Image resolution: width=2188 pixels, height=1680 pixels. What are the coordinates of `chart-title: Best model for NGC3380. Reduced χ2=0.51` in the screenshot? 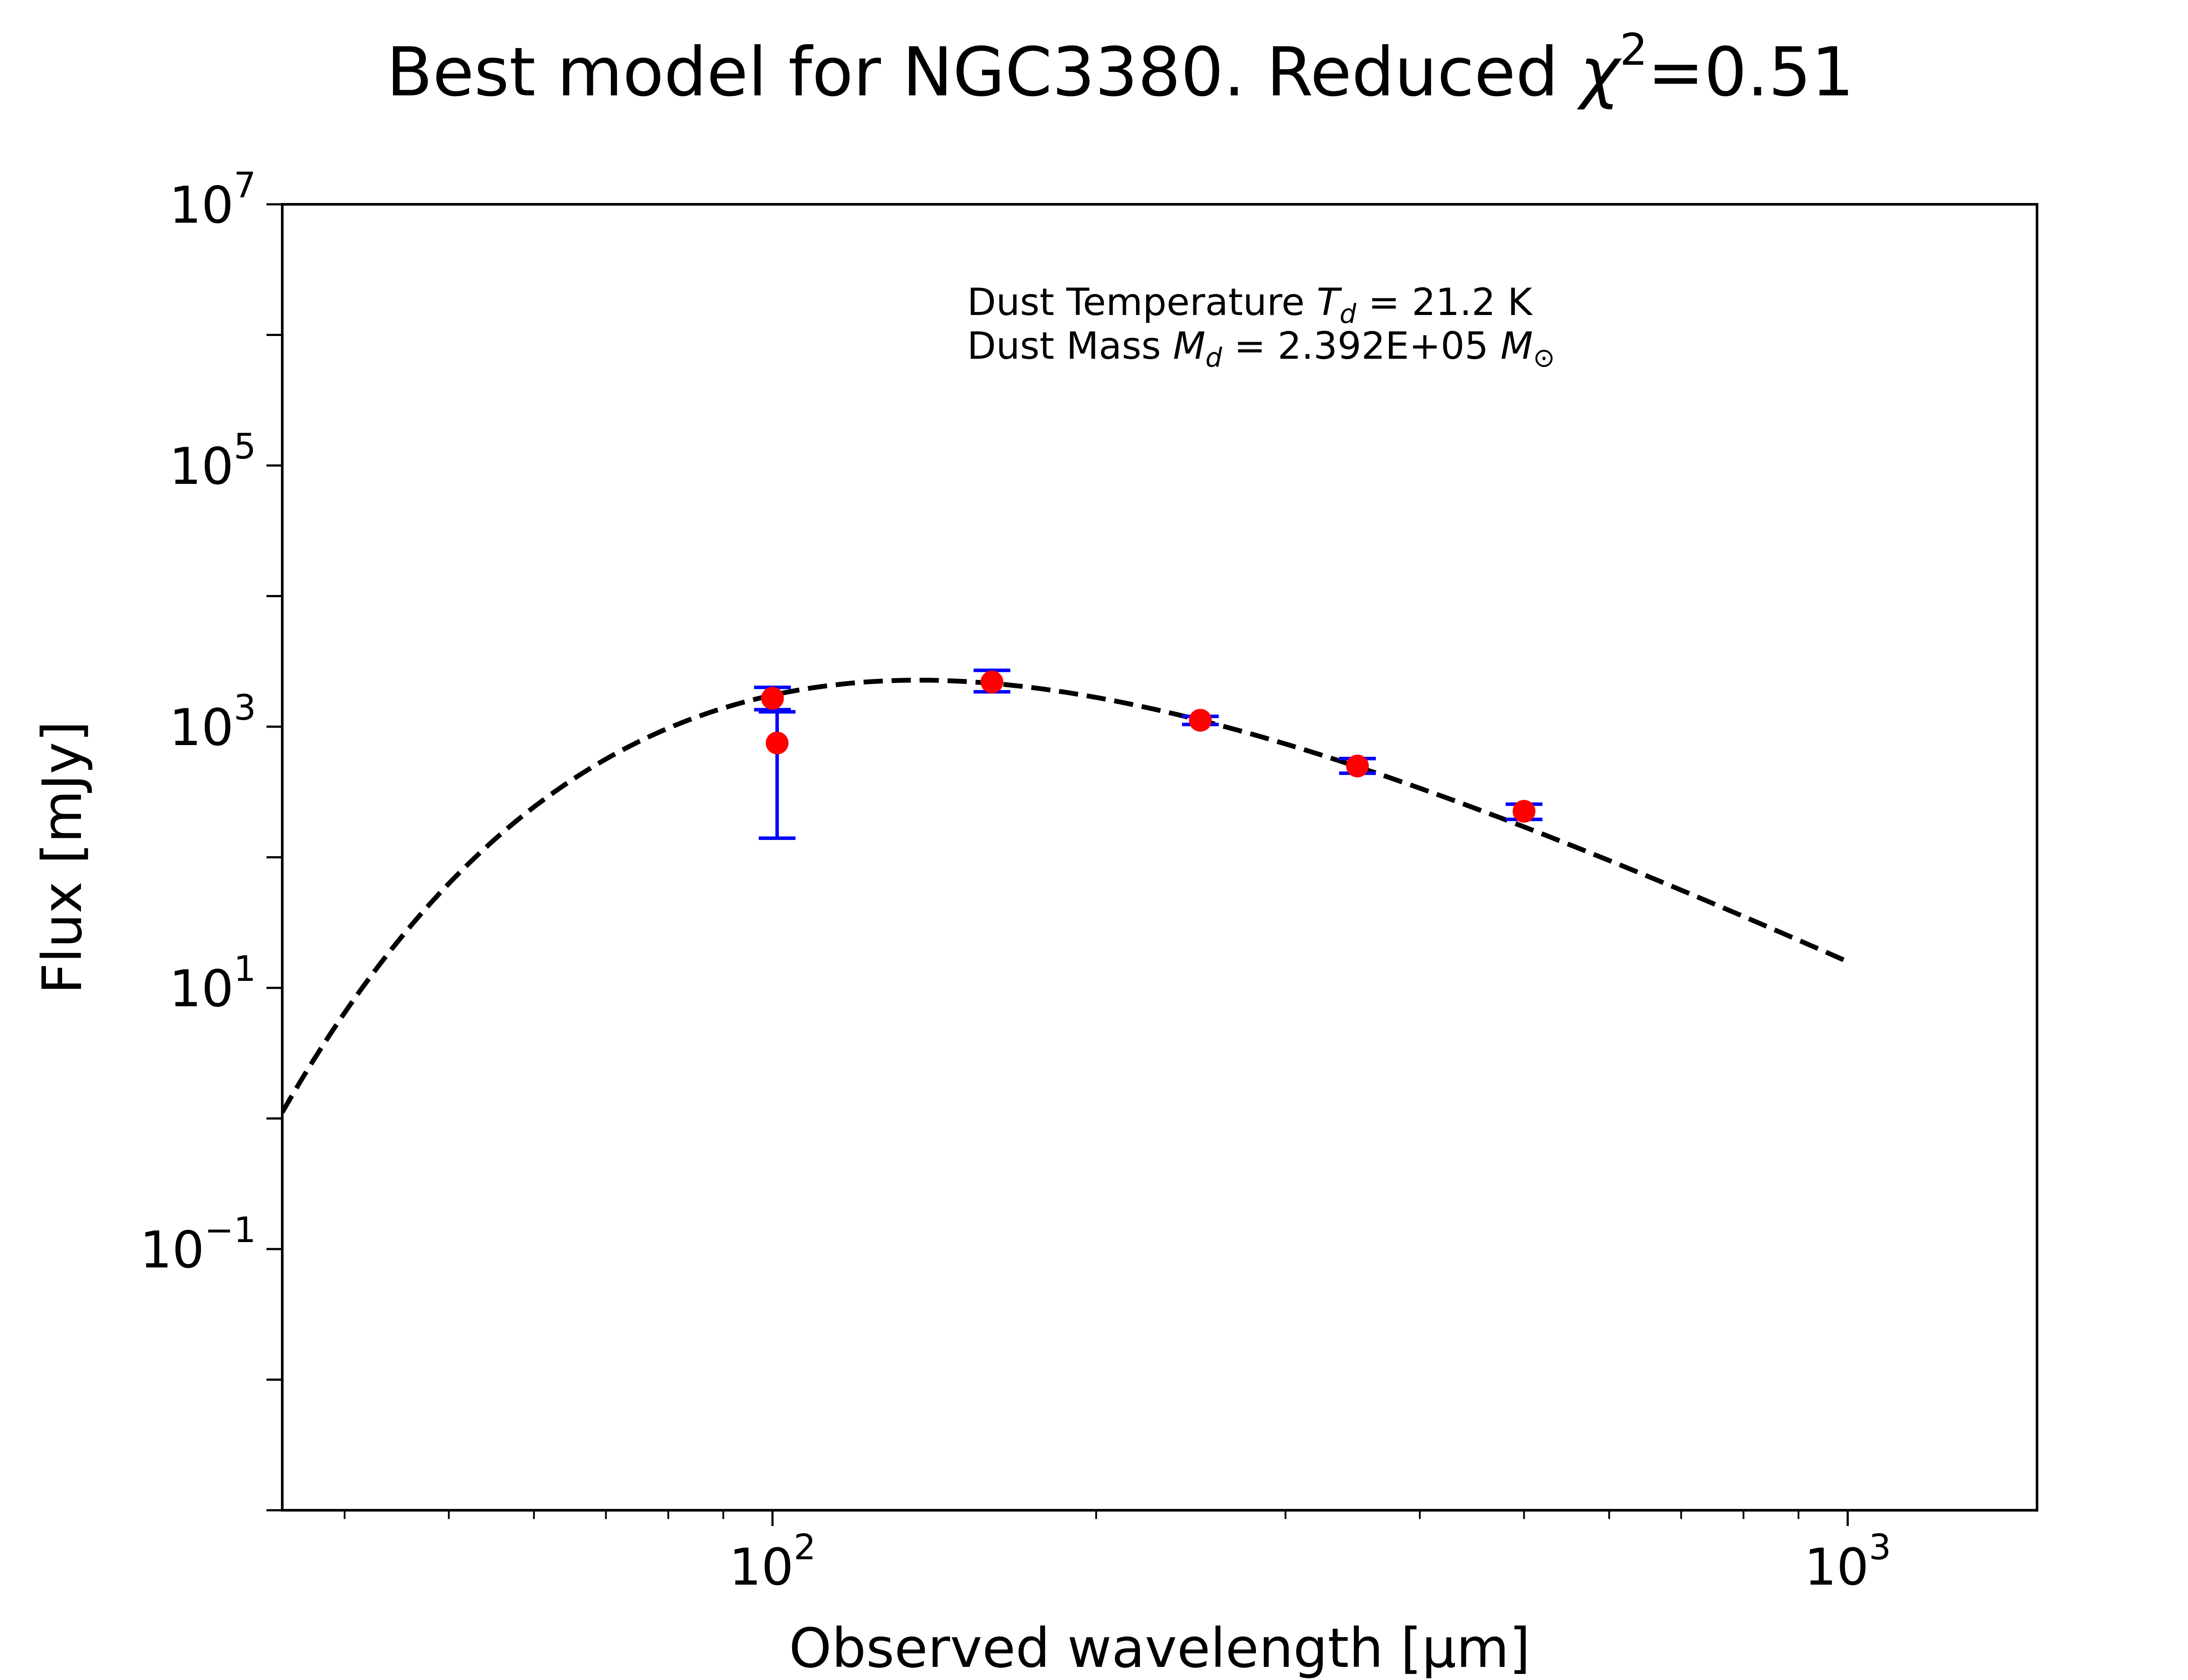 It's located at (1120, 68).